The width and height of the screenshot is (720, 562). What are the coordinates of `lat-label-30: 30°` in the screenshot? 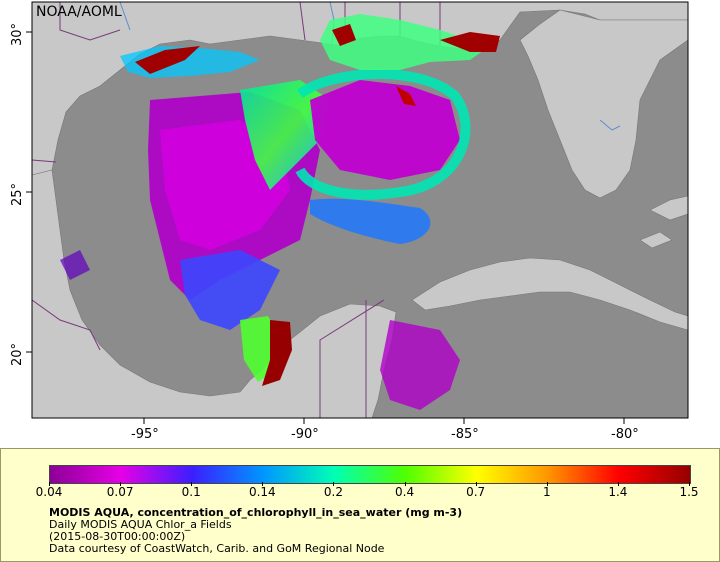 It's located at (17, 34).